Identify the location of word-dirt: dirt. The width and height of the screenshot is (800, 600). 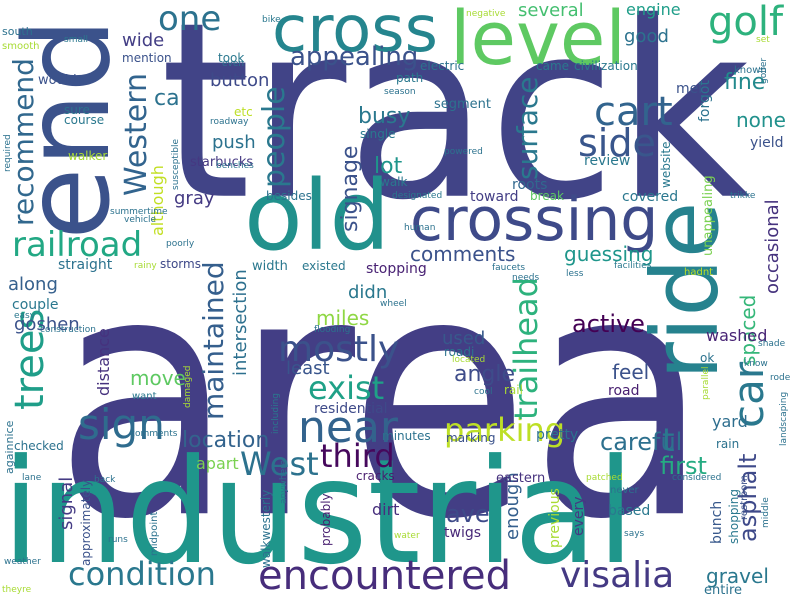
(386, 509).